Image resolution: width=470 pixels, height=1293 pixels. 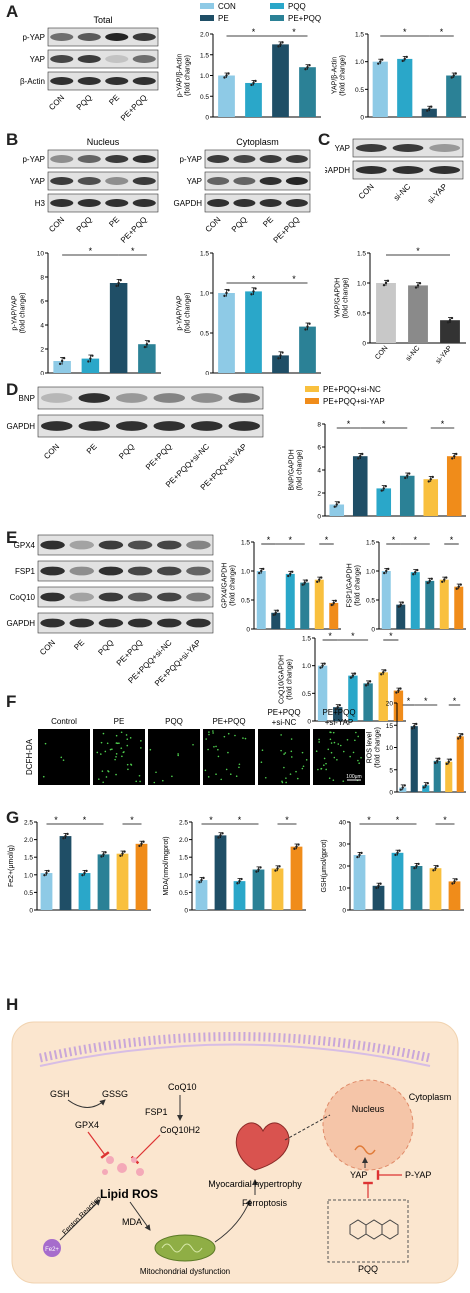 What do you see at coordinates (119, 721) in the screenshot?
I see `image-column-label: PE` at bounding box center [119, 721].